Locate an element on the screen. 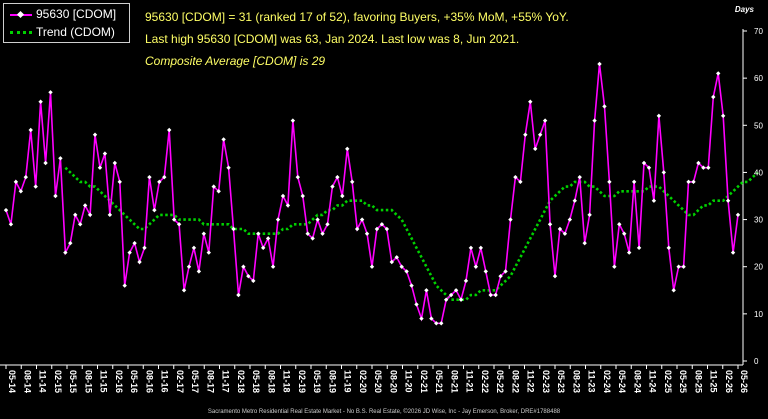  x-tick-label: 05-22 is located at coordinates (500, 381).